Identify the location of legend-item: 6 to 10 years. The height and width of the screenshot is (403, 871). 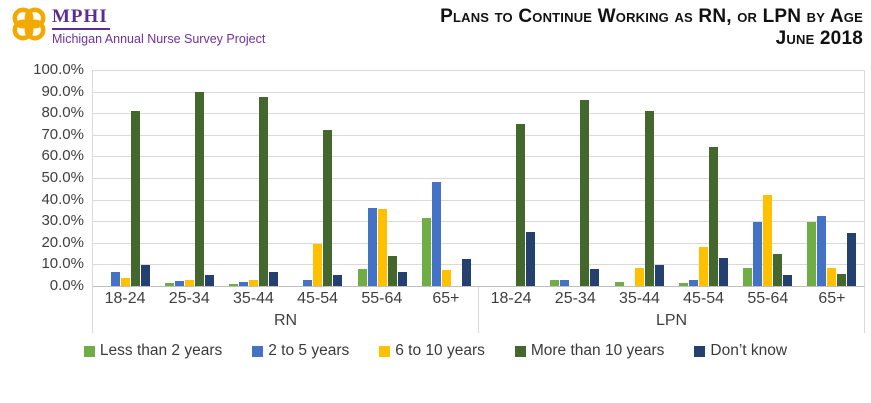
(432, 351).